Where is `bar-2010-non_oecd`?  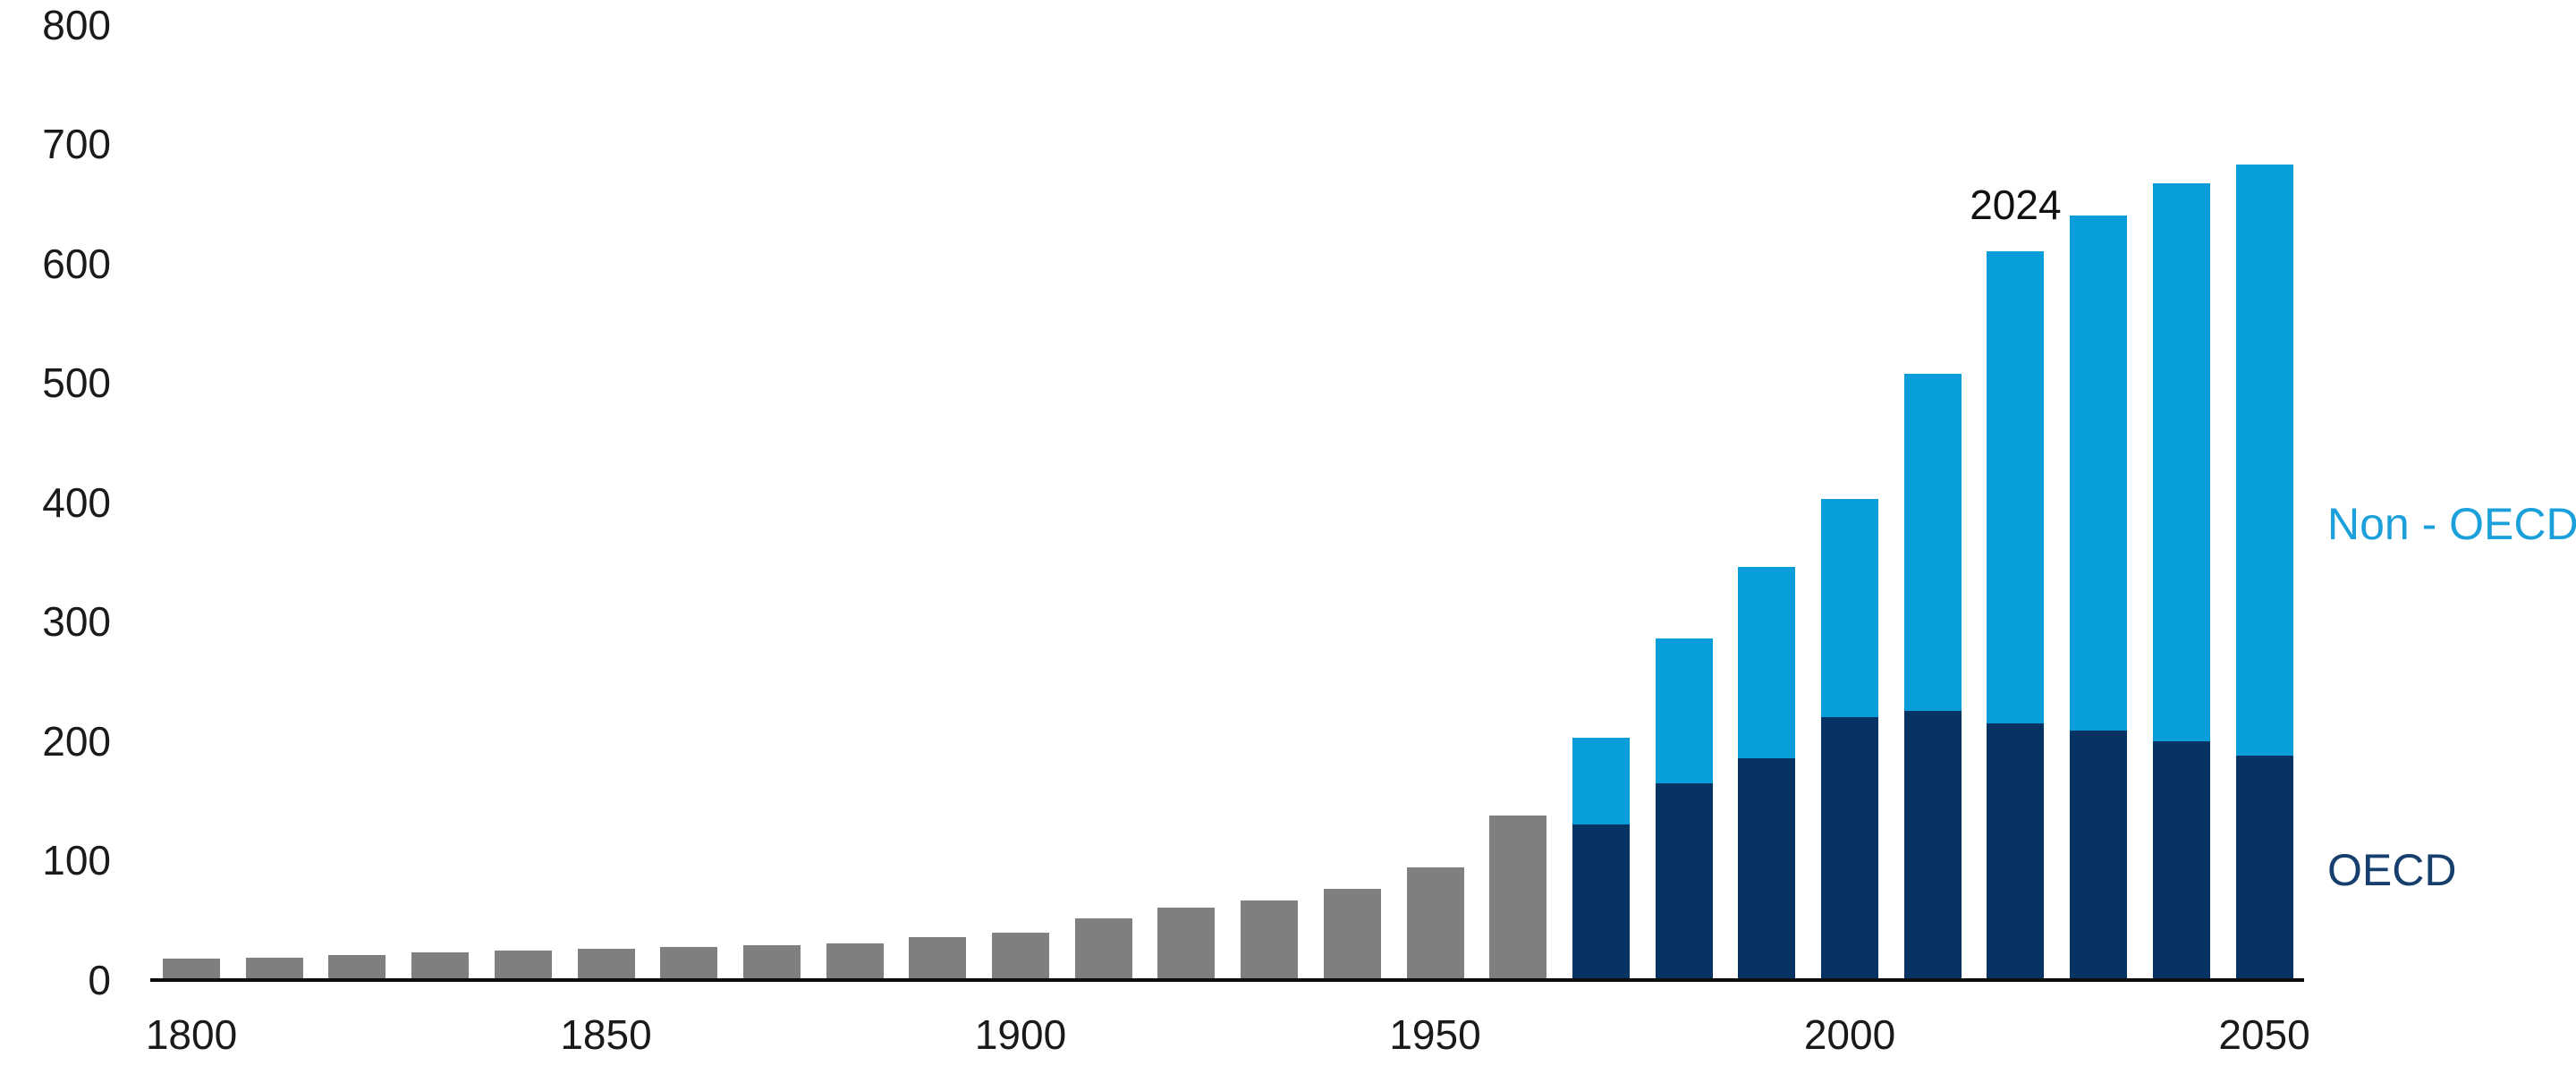 bar-2010-non_oecd is located at coordinates (1932, 542).